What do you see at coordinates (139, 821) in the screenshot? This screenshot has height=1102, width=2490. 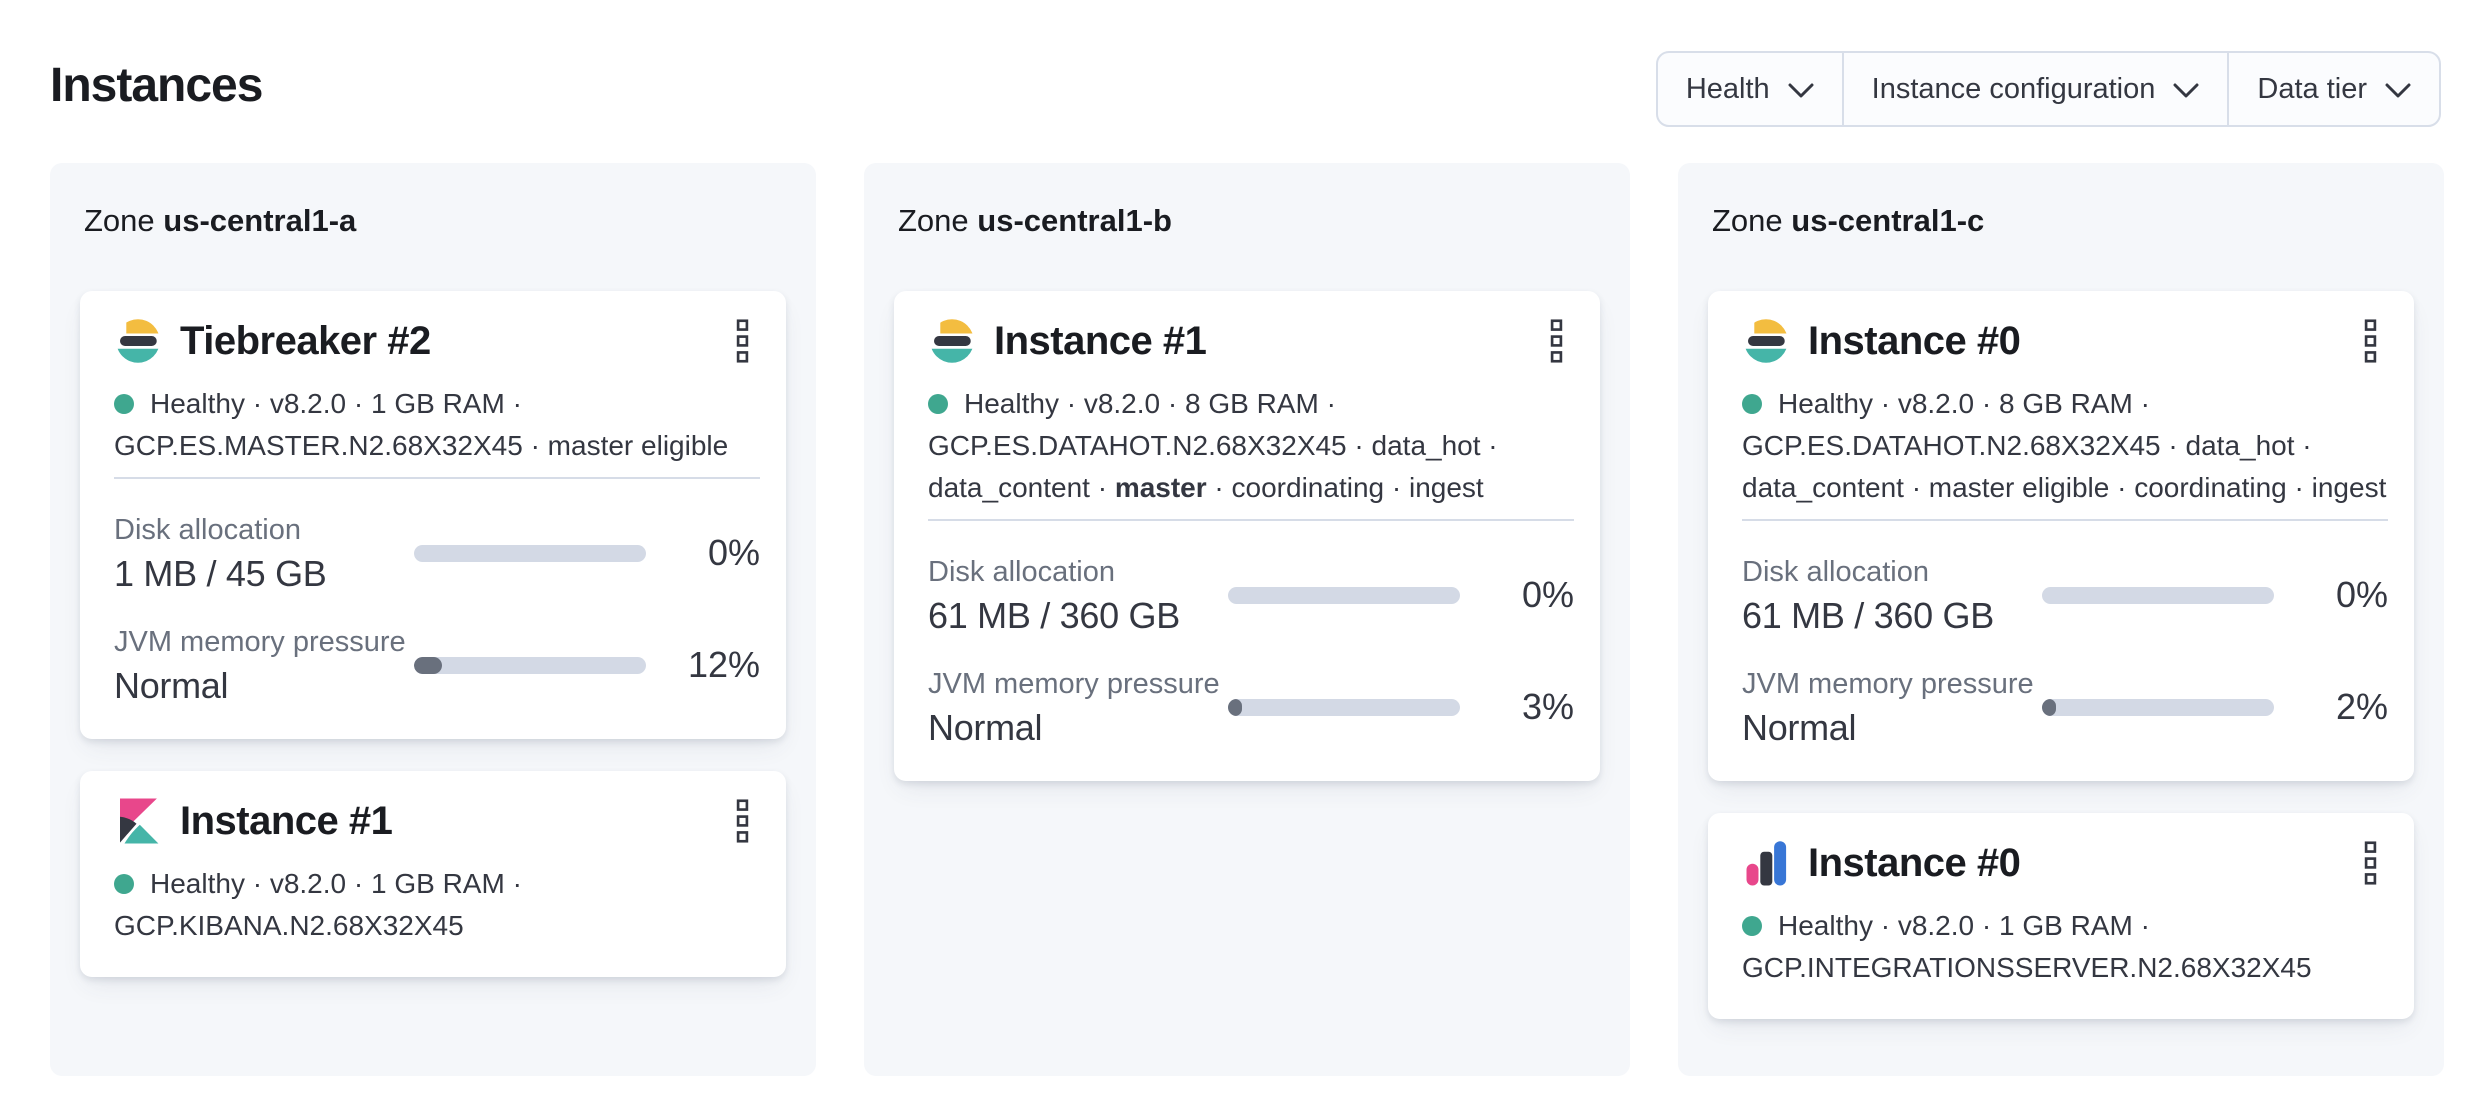 I see `kibana-logo-icon` at bounding box center [139, 821].